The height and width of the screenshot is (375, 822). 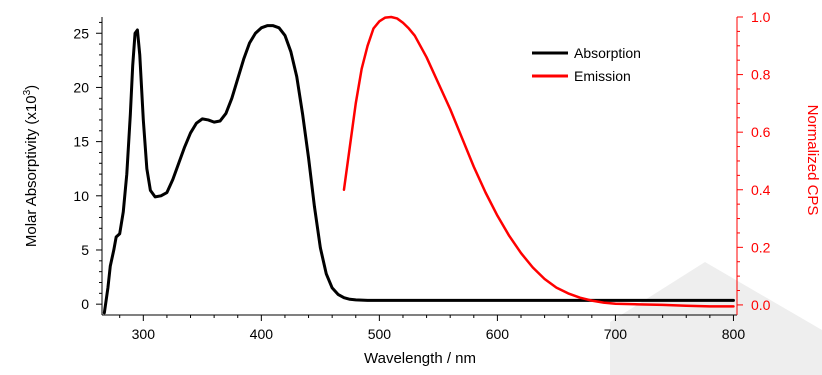 What do you see at coordinates (616, 334) in the screenshot?
I see `x-tick-label: 700` at bounding box center [616, 334].